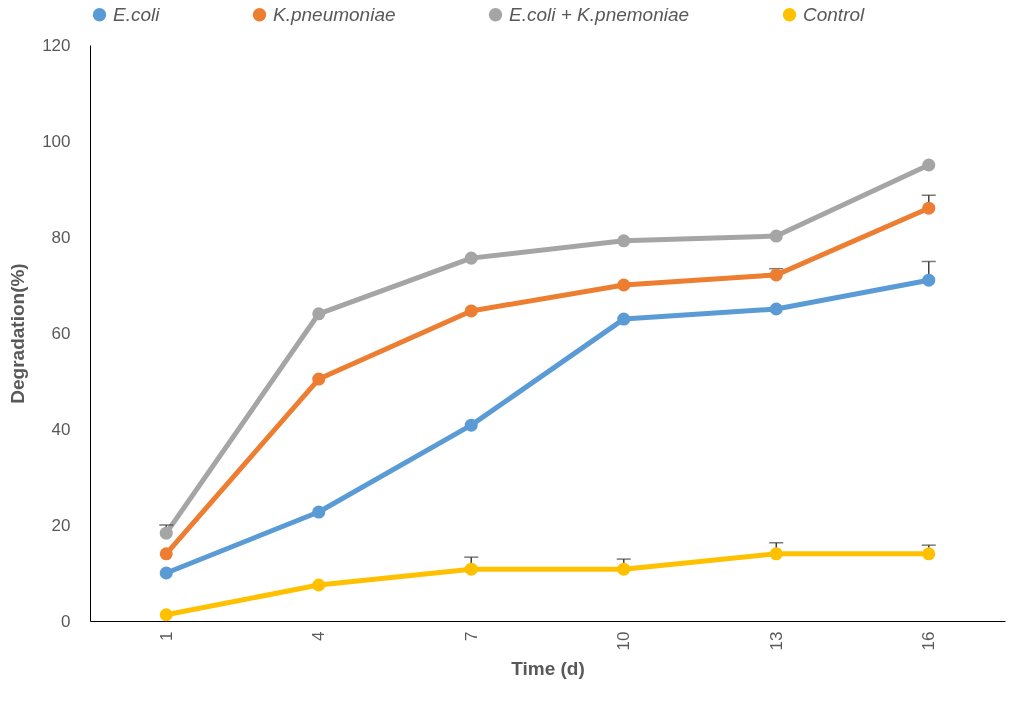 Image resolution: width=1022 pixels, height=720 pixels. I want to click on x-tick-label: 4, so click(319, 636).